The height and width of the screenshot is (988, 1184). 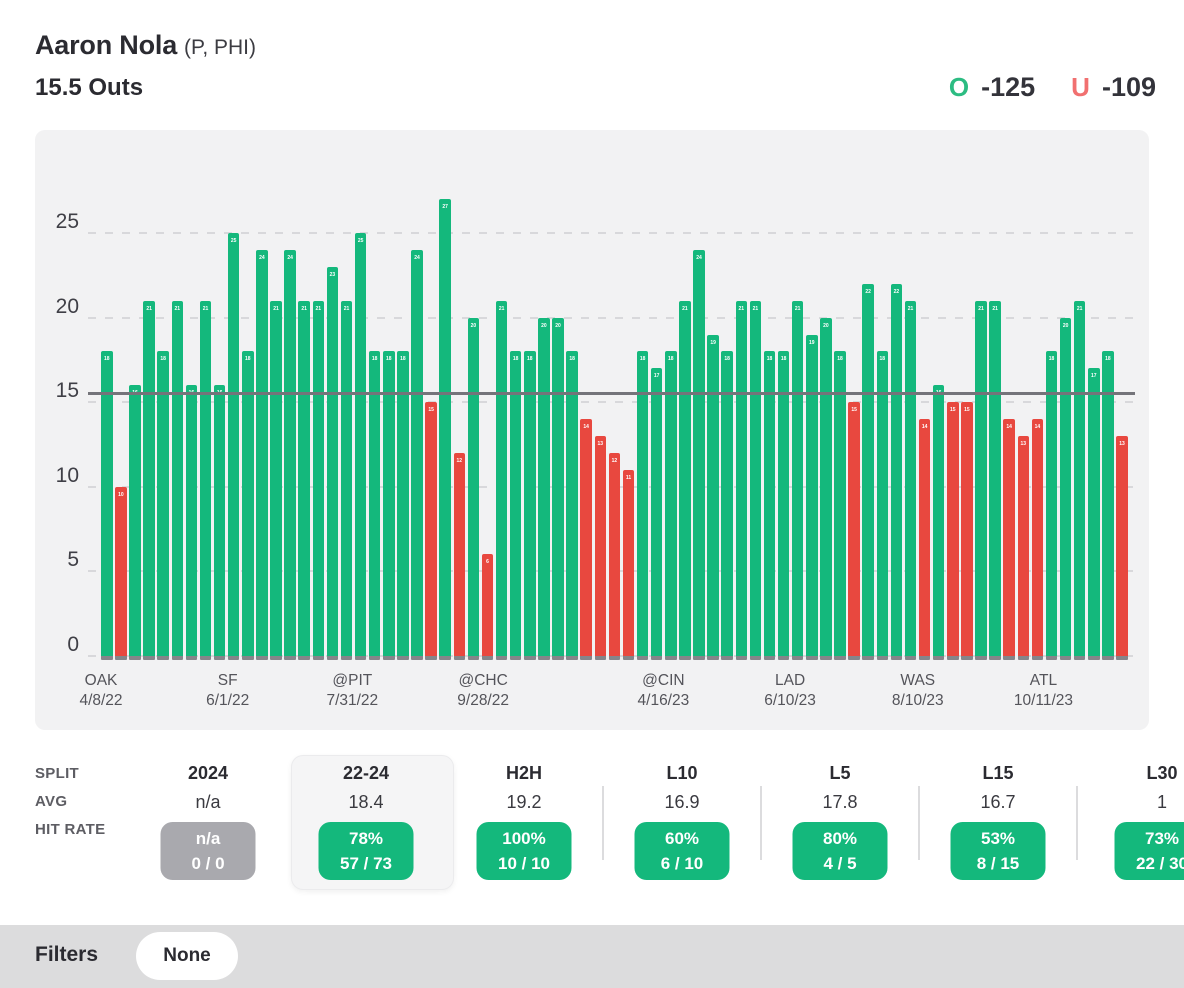 I want to click on game-bar: 10, so click(x=121, y=571).